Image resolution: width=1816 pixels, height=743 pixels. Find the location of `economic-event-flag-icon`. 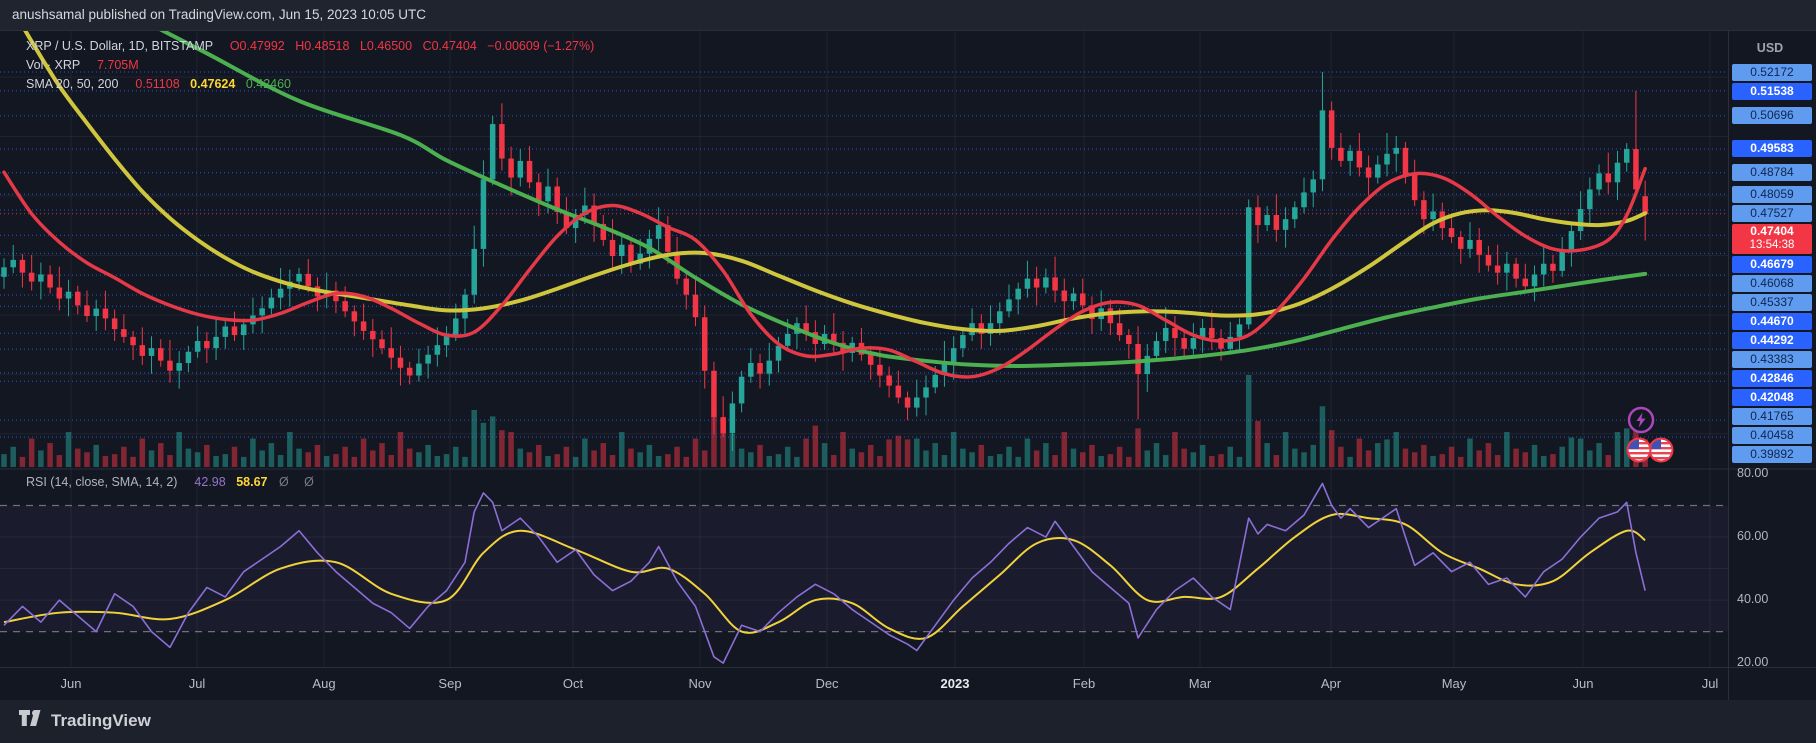

economic-event-flag-icon is located at coordinates (1639, 452).